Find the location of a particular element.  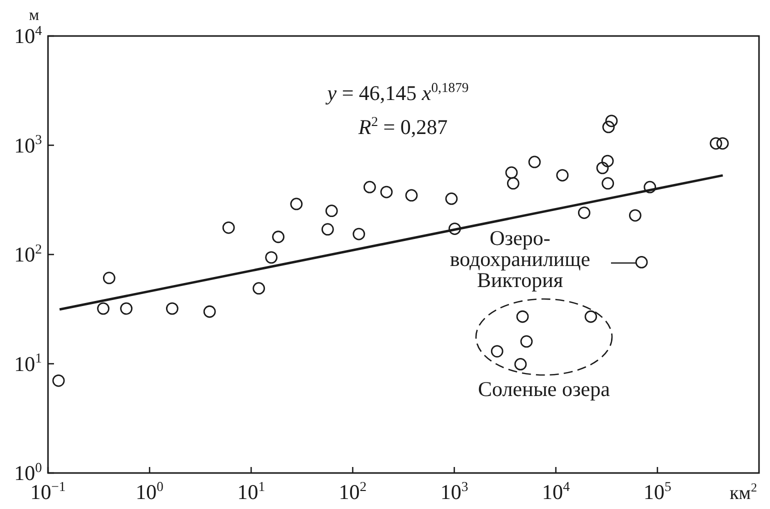

x-axis-title: км$^{2}$ is located at coordinates (743, 492).